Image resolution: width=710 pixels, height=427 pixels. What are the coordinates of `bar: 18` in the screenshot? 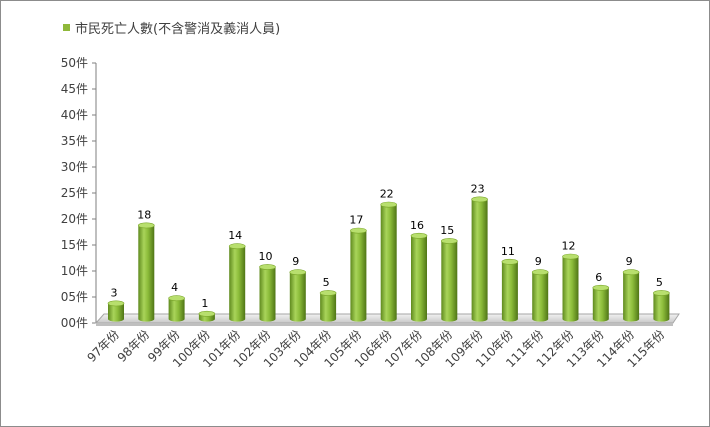 It's located at (146, 265).